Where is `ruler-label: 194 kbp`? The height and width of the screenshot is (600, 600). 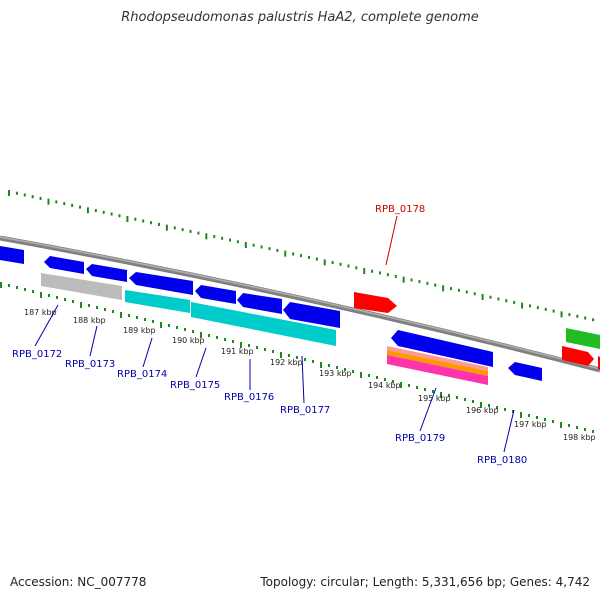 ruler-label: 194 kbp is located at coordinates (384, 385).